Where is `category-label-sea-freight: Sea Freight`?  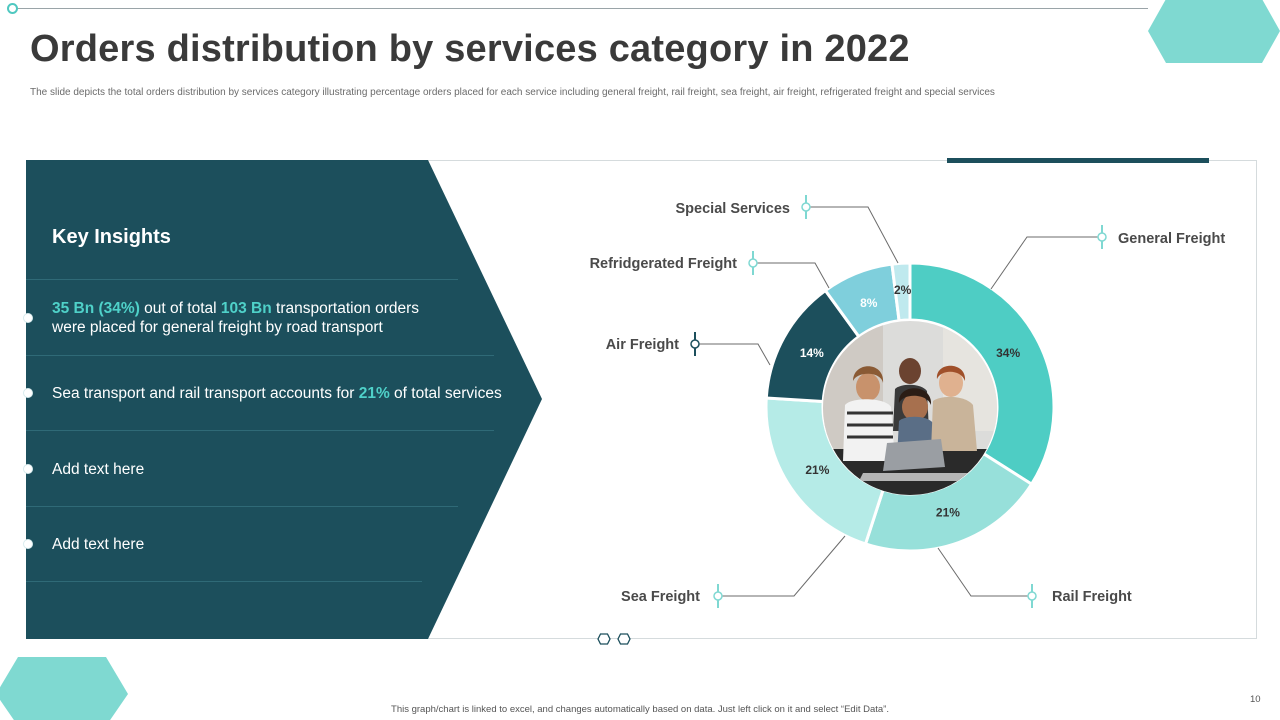 category-label-sea-freight: Sea Freight is located at coordinates (660, 597).